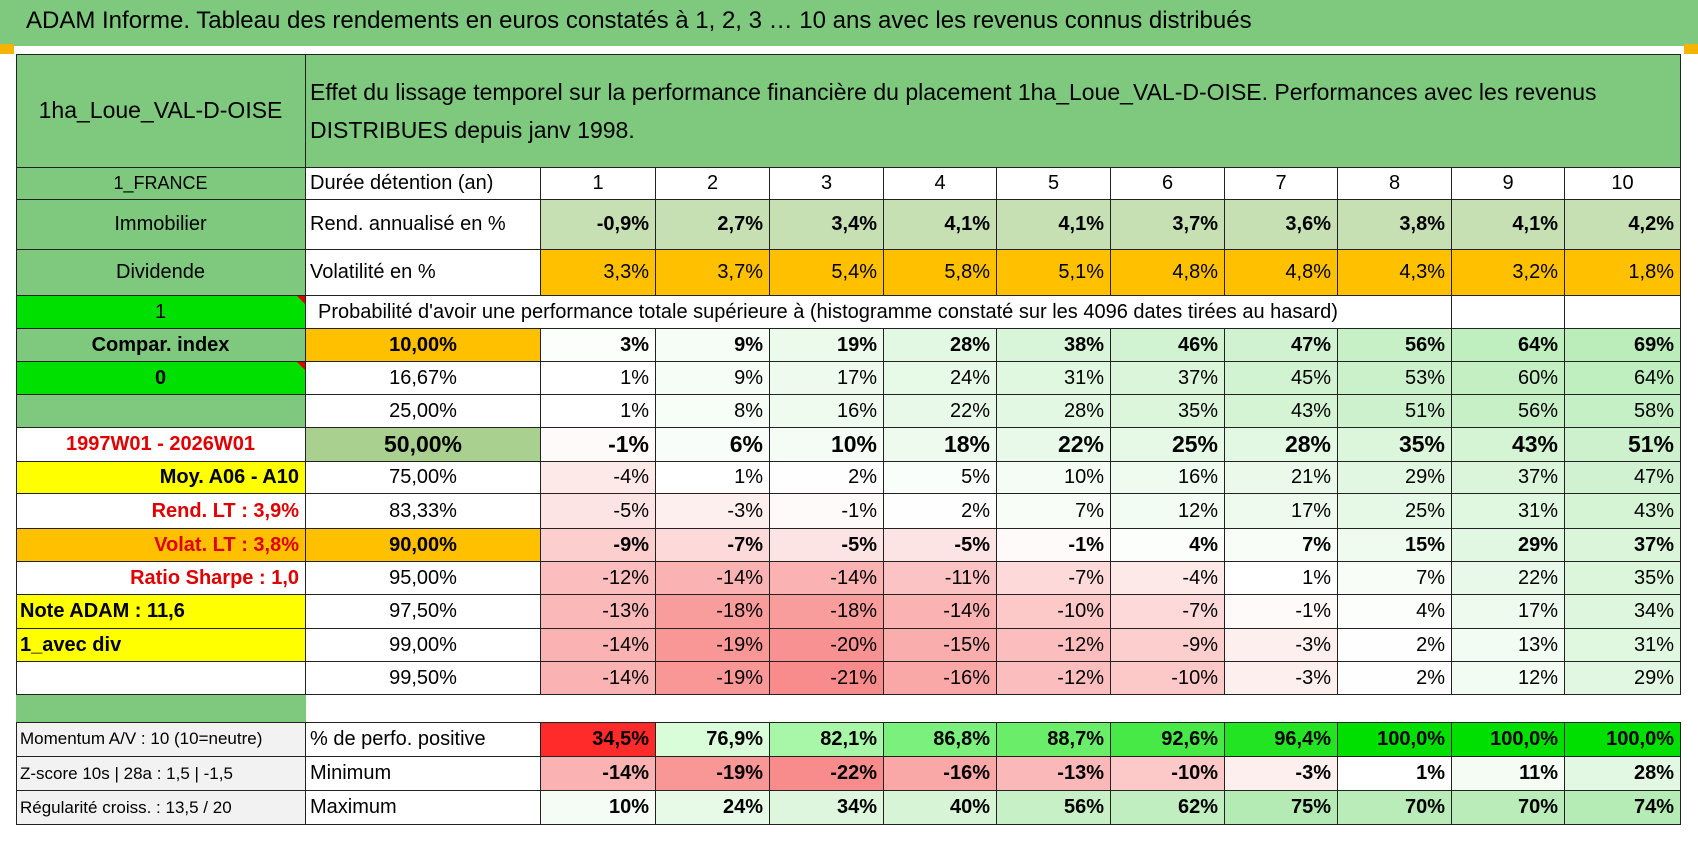 The height and width of the screenshot is (848, 1698). What do you see at coordinates (1623, 184) in the screenshot?
I see `year-header: 10` at bounding box center [1623, 184].